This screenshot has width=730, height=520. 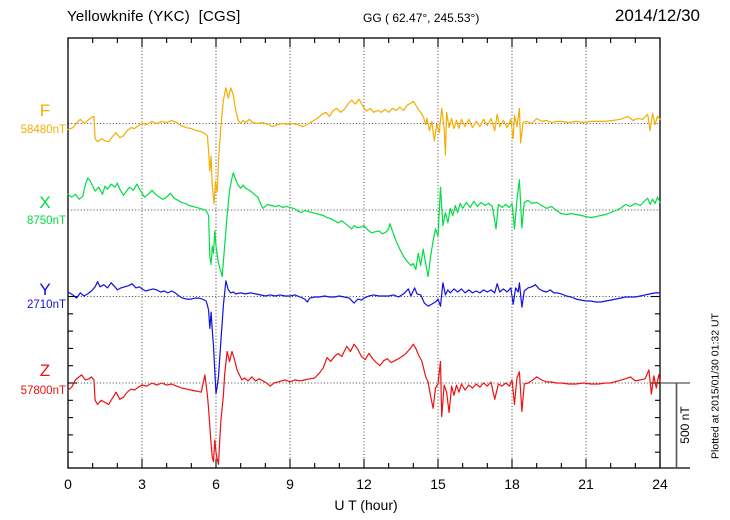 I want to click on x-tick-label: 6, so click(x=216, y=484).